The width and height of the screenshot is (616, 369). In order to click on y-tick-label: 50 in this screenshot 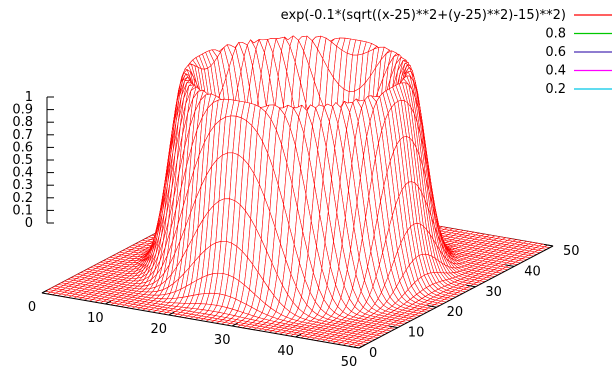, I will do `click(571, 251)`.